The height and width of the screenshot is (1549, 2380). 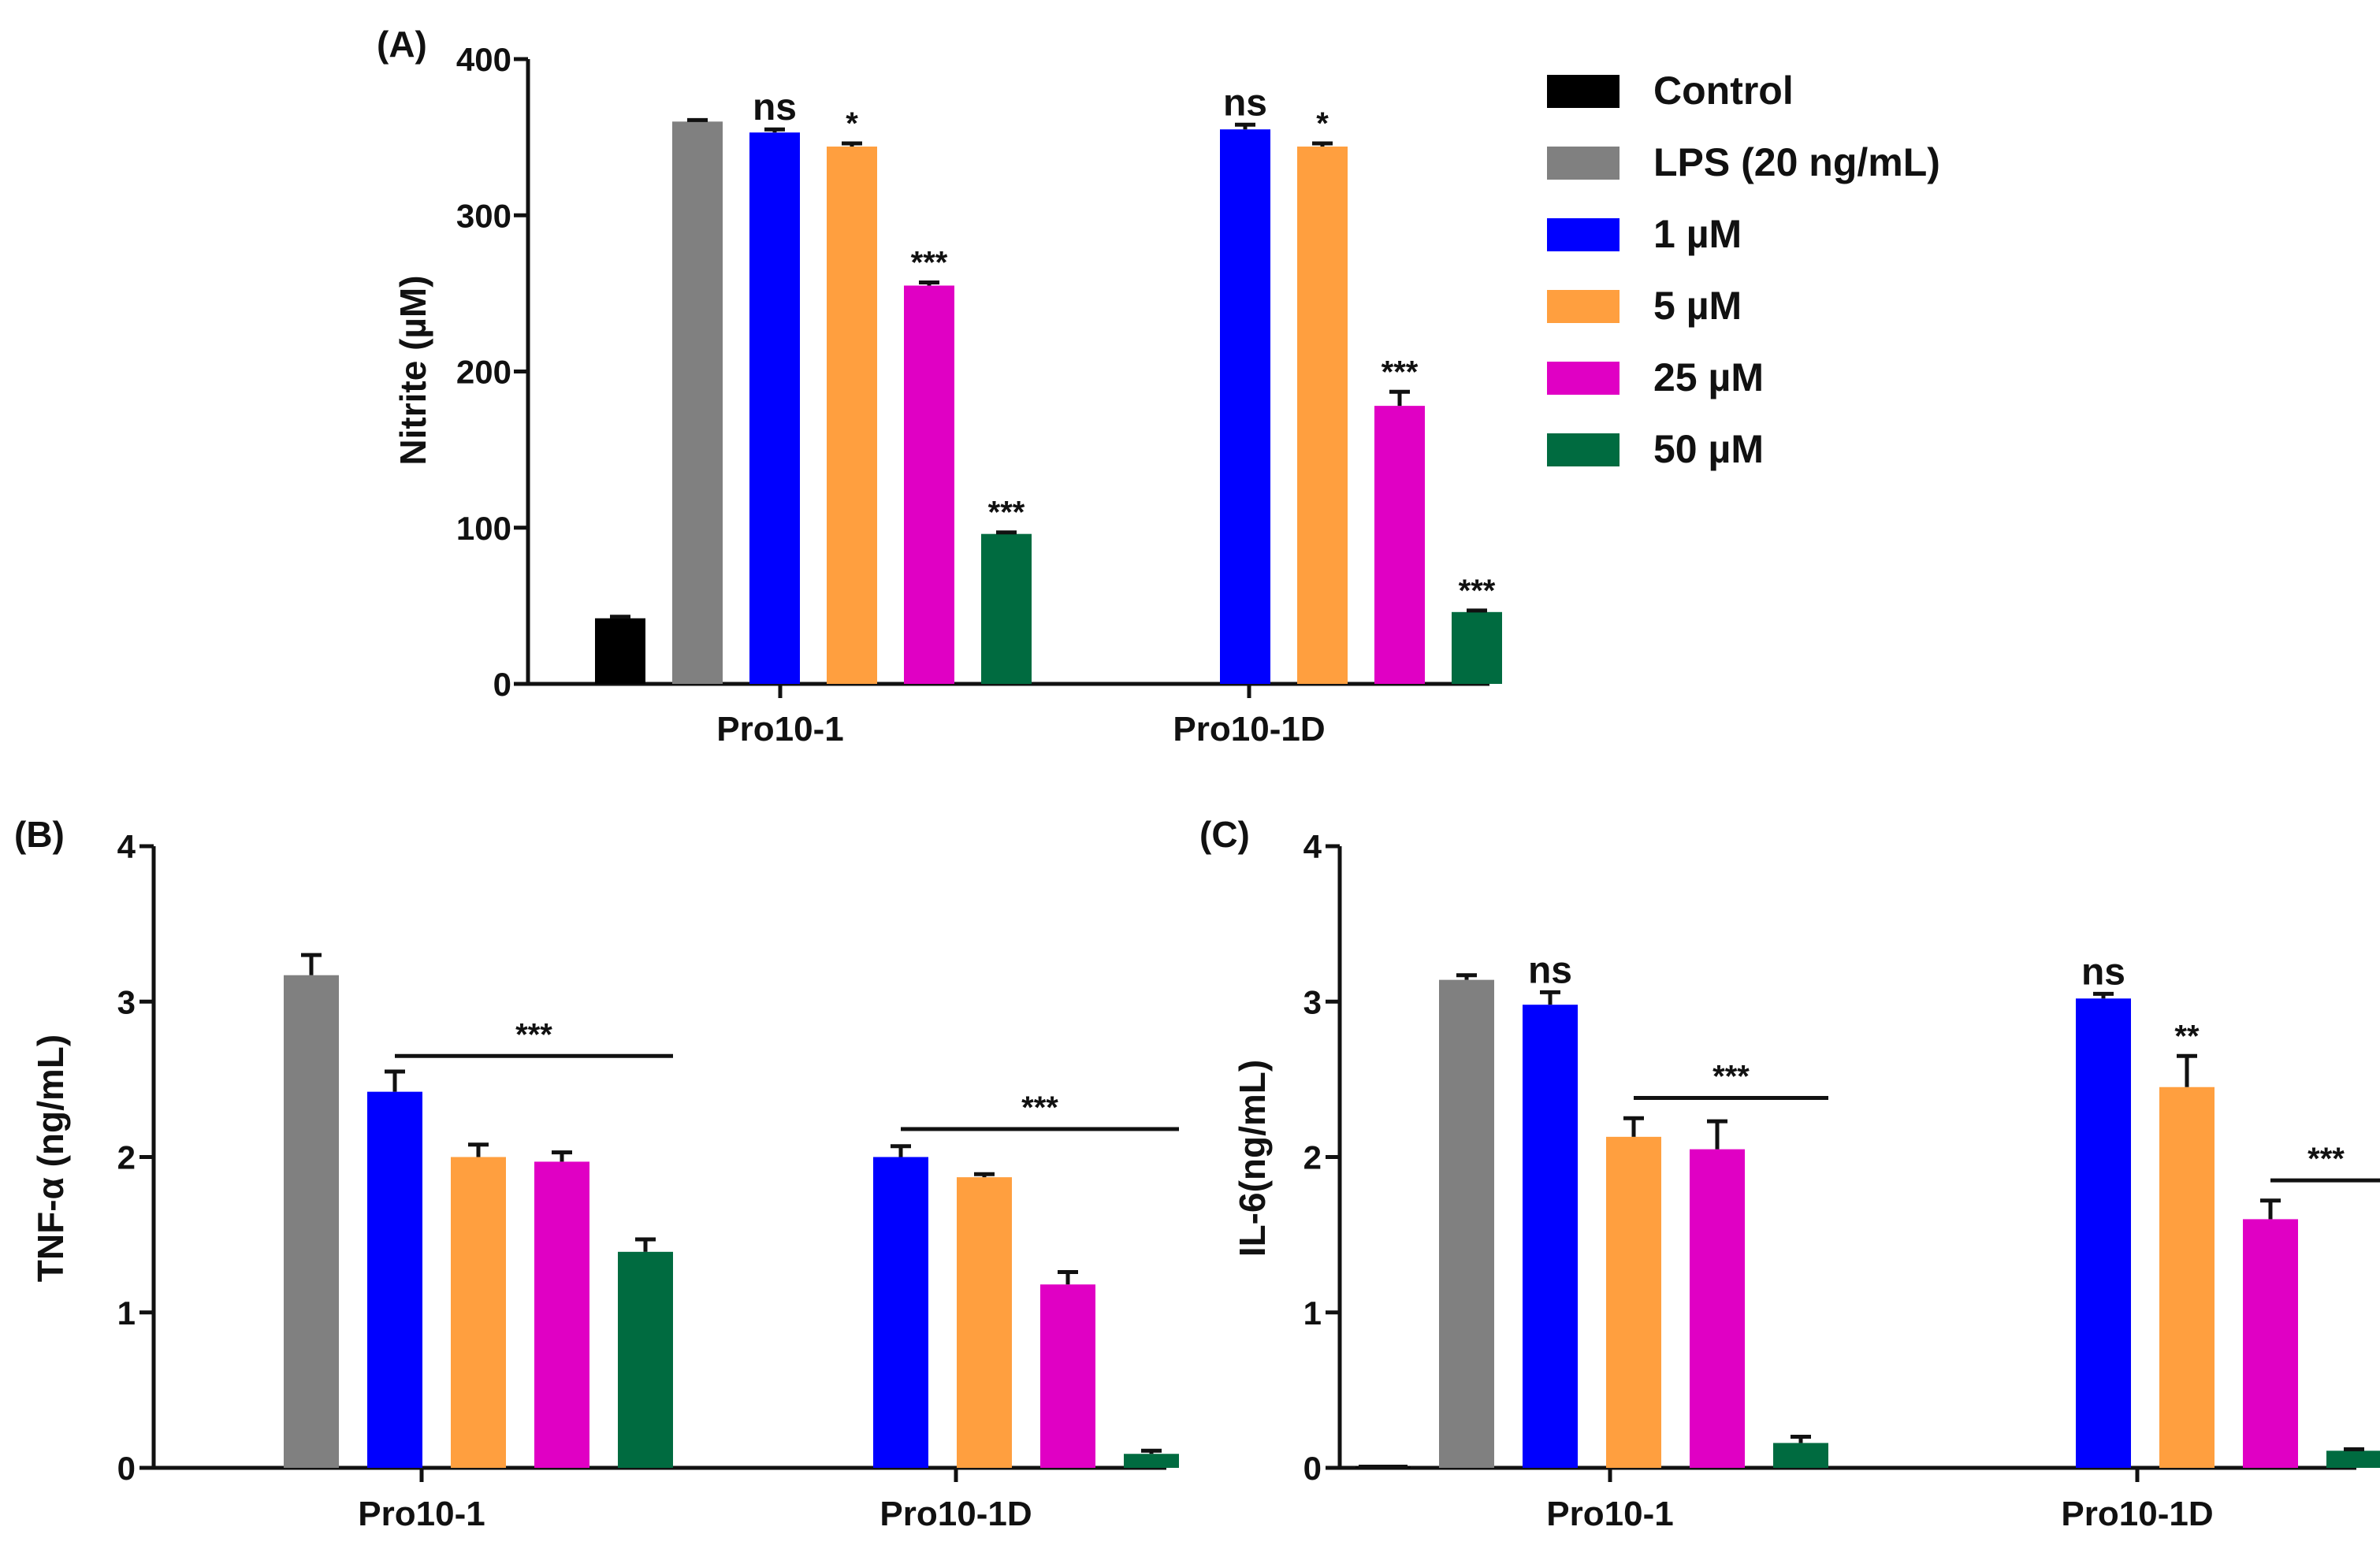 What do you see at coordinates (1697, 306) in the screenshot?
I see `legend-label: 5 µM` at bounding box center [1697, 306].